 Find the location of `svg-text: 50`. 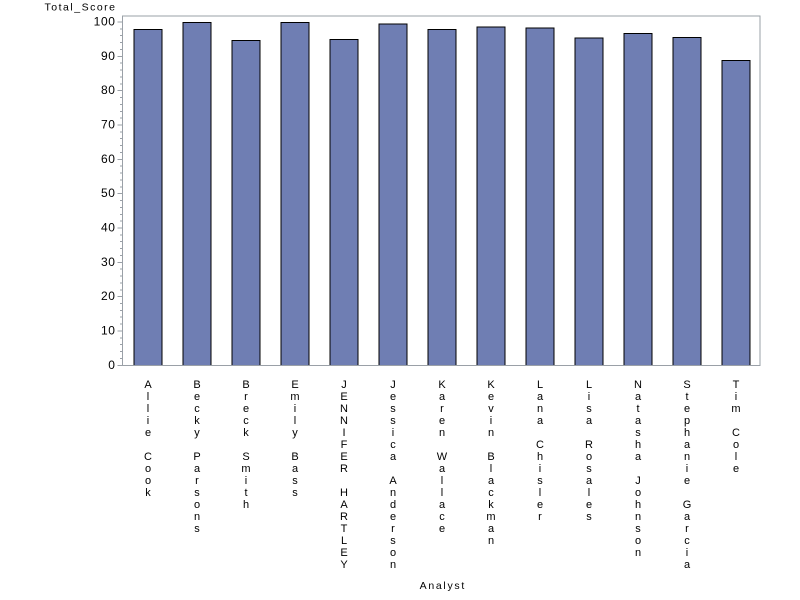

svg-text: 50 is located at coordinates (108, 193).